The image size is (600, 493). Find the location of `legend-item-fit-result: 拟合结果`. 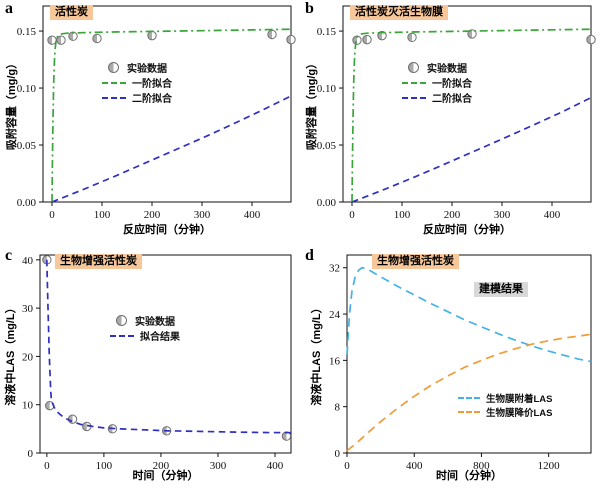

legend-item-fit-result: 拟合结果 is located at coordinates (145, 335).